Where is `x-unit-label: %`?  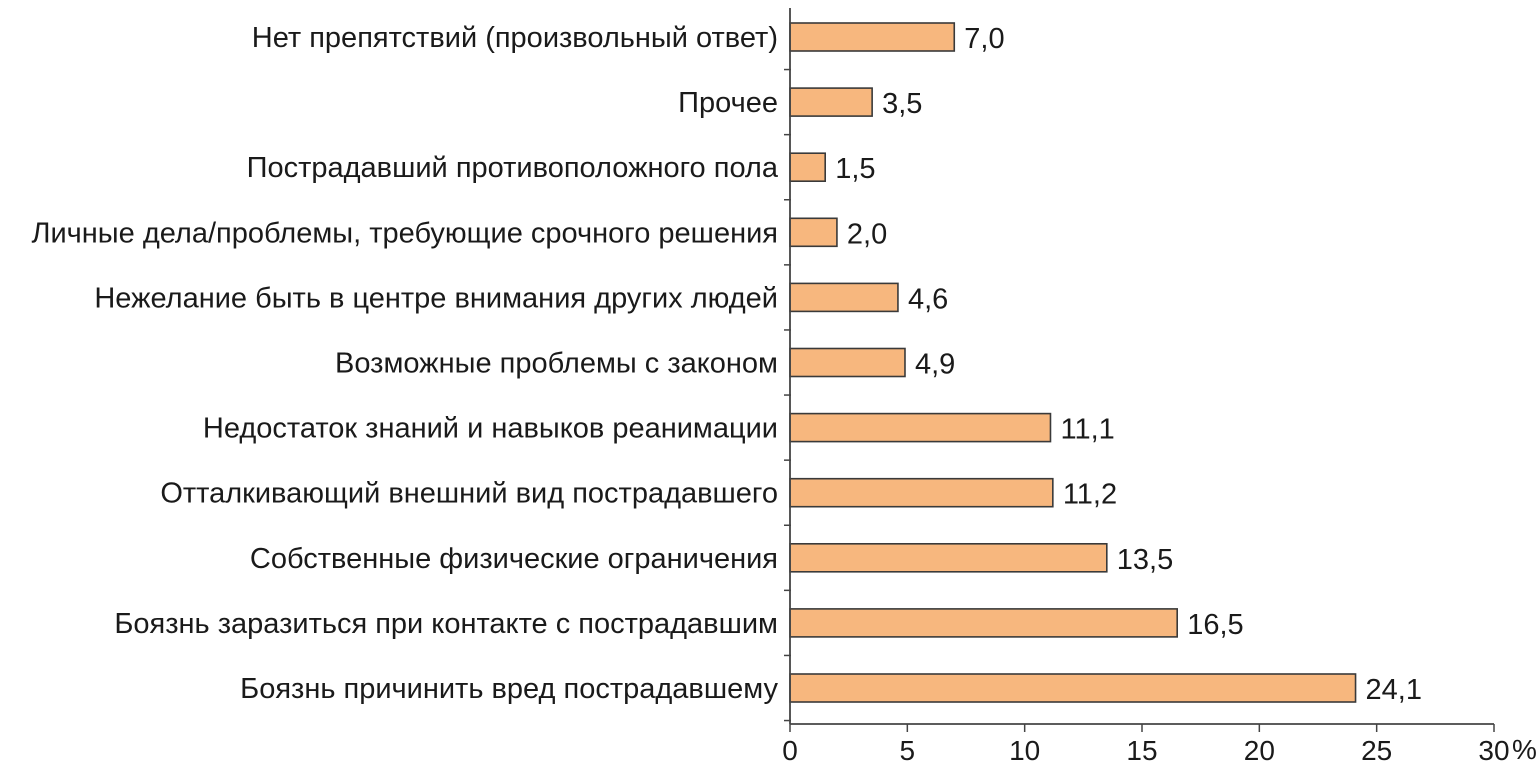
x-unit-label: % is located at coordinates (1524, 749).